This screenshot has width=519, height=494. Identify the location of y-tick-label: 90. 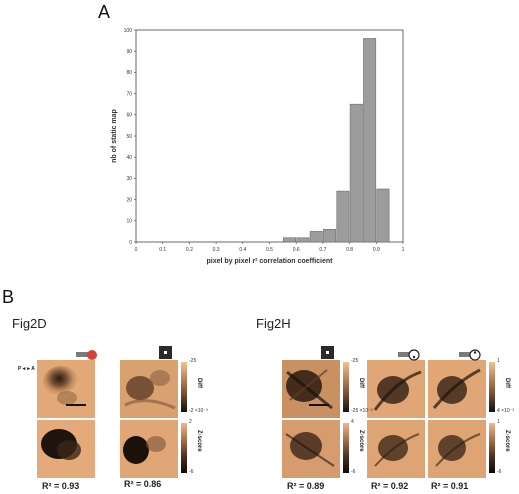
(129, 52).